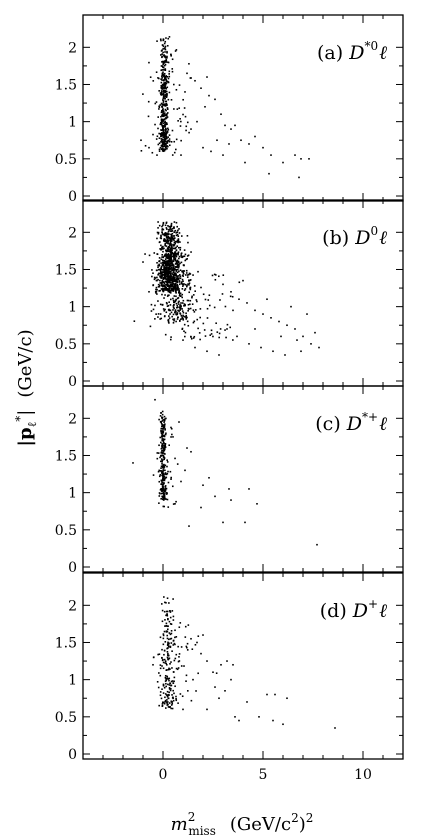 Image resolution: width=429 pixels, height=840 pixels. I want to click on y-tick-label: 1, so click(72, 681).